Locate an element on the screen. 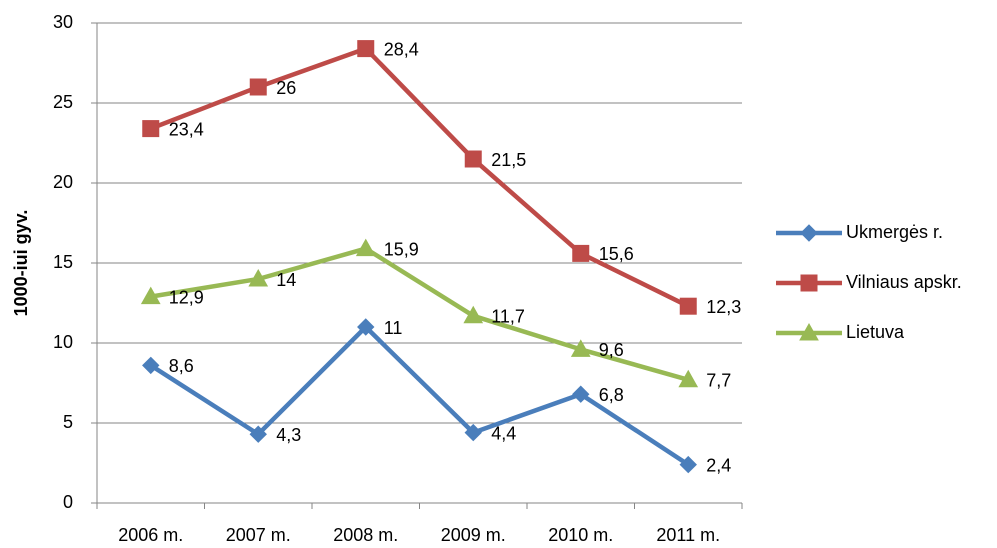 The height and width of the screenshot is (548, 997). data-label: 2,4 is located at coordinates (718, 465).